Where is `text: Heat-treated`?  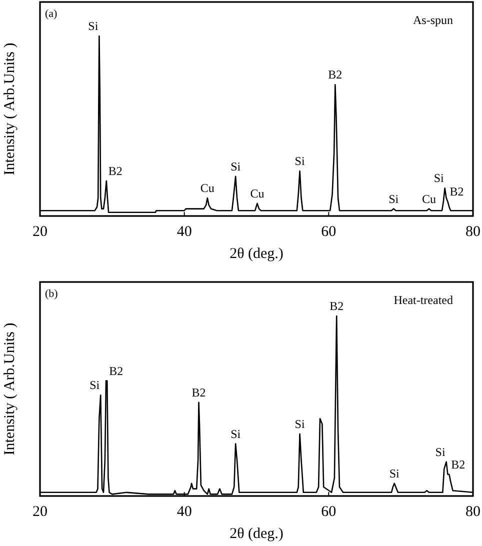
text: Heat-treated is located at coordinates (423, 300).